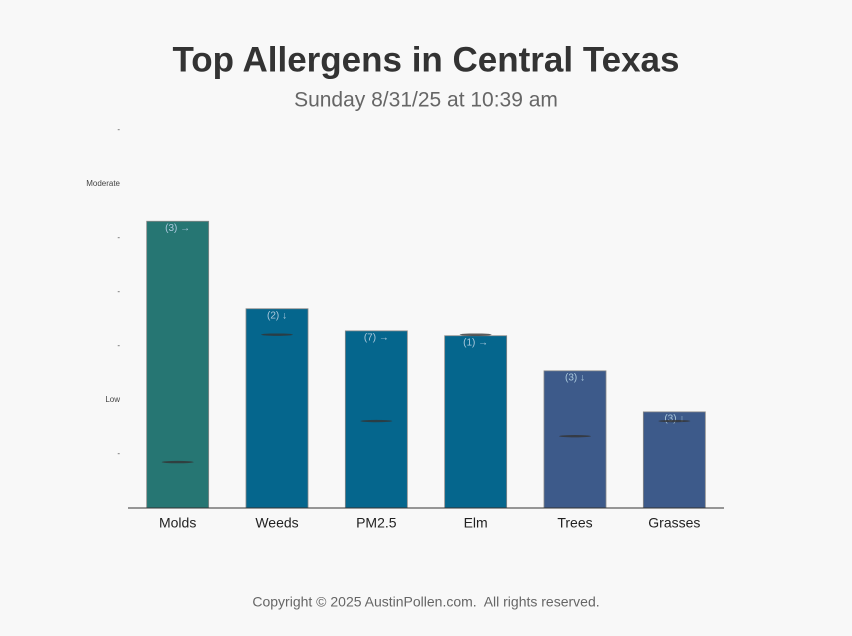  Describe the element at coordinates (476, 523) in the screenshot. I see `x-tick-label: Elm` at that location.